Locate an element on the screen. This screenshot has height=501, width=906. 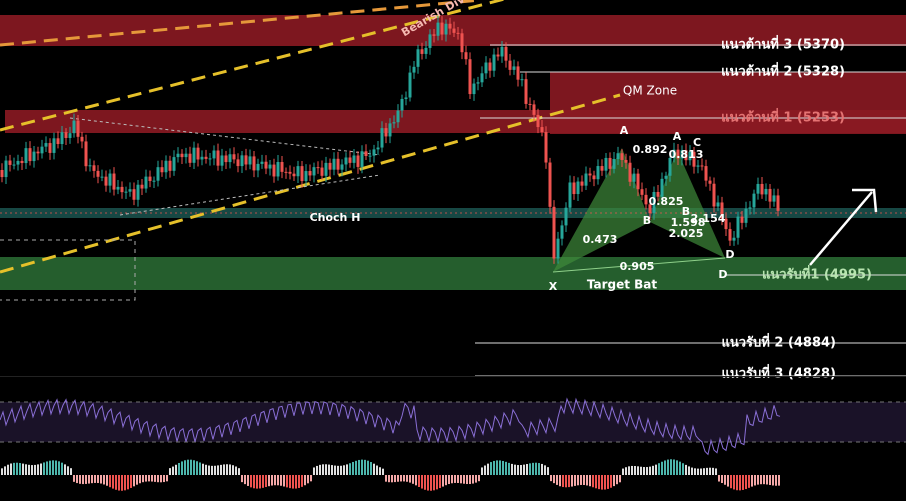
trendline is located at coordinates (253, 66).